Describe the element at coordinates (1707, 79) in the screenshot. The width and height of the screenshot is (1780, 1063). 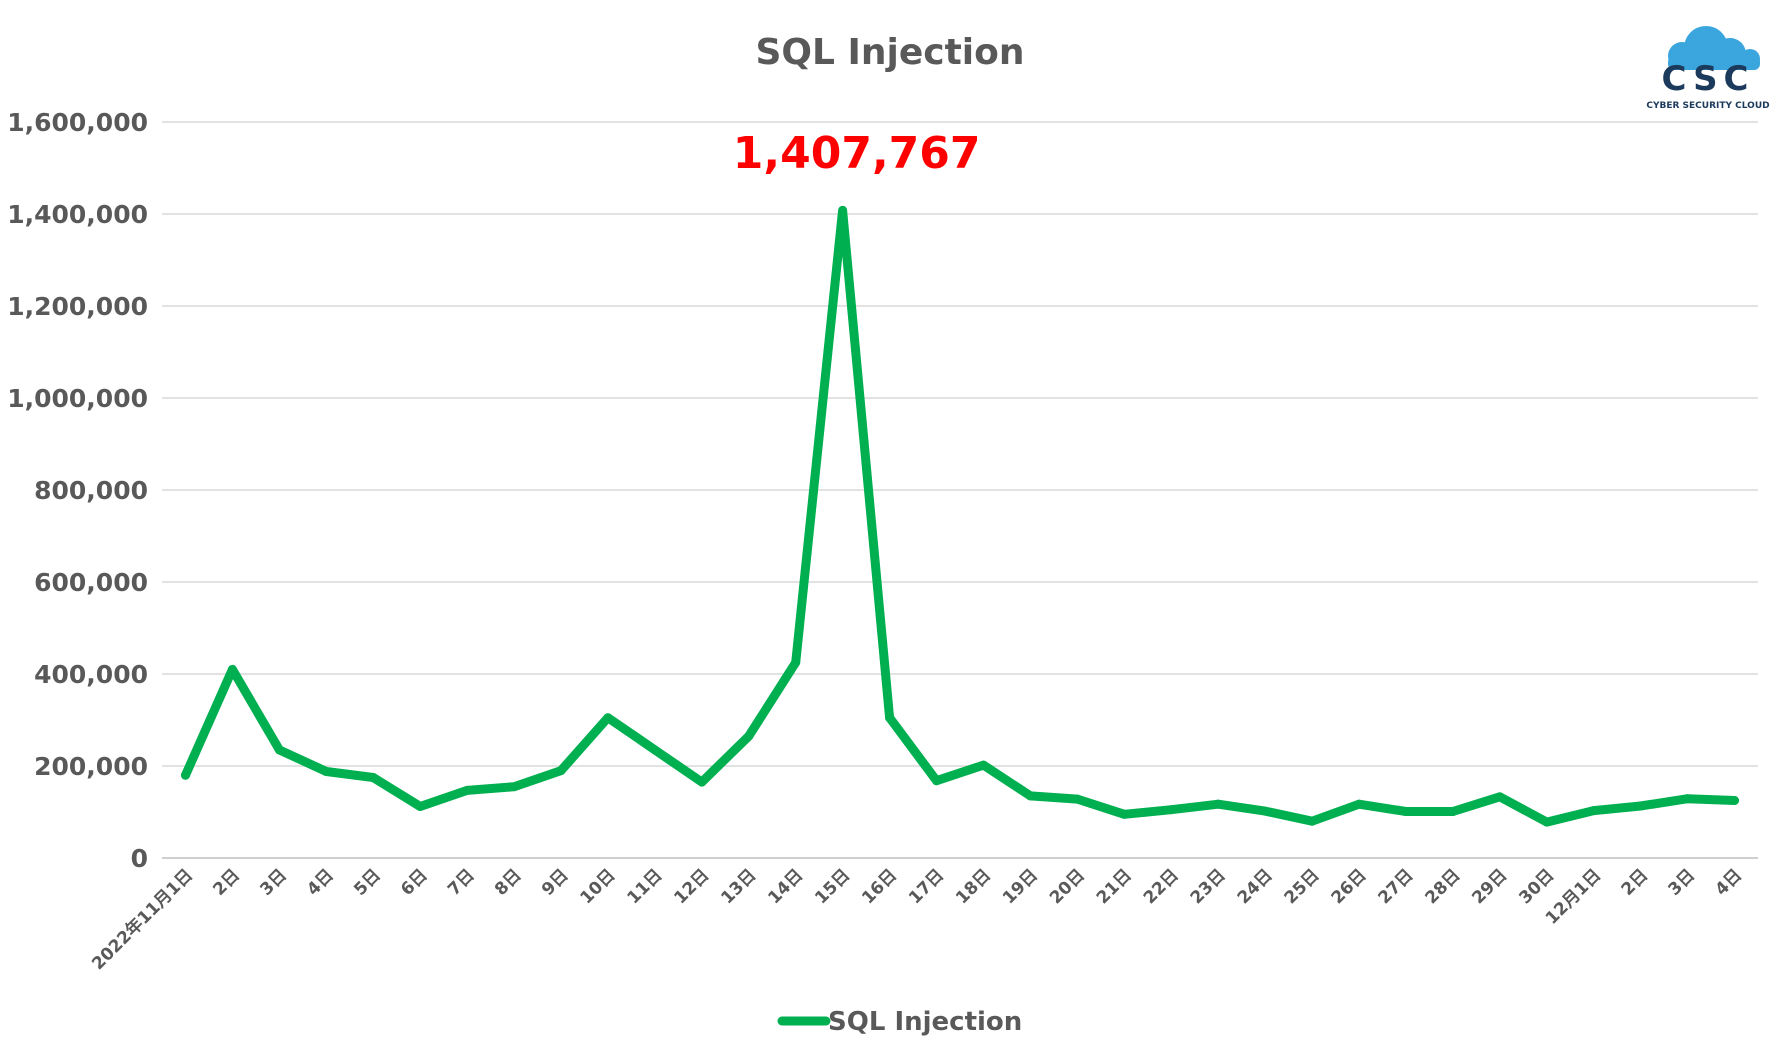
I see `logo-wordmark: CSC` at that location.